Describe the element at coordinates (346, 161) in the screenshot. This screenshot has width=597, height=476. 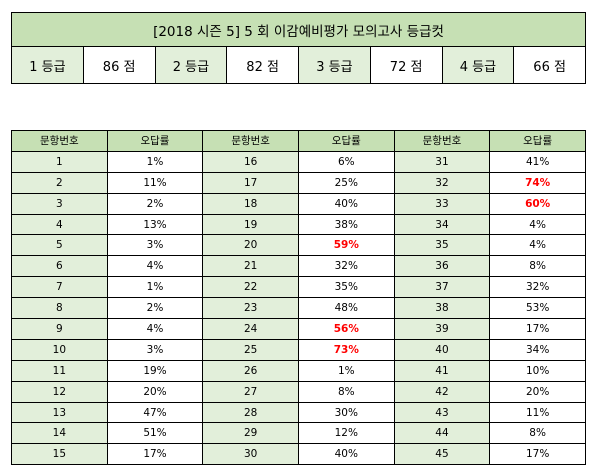
I see `wrong-answer-rate: 6%` at that location.